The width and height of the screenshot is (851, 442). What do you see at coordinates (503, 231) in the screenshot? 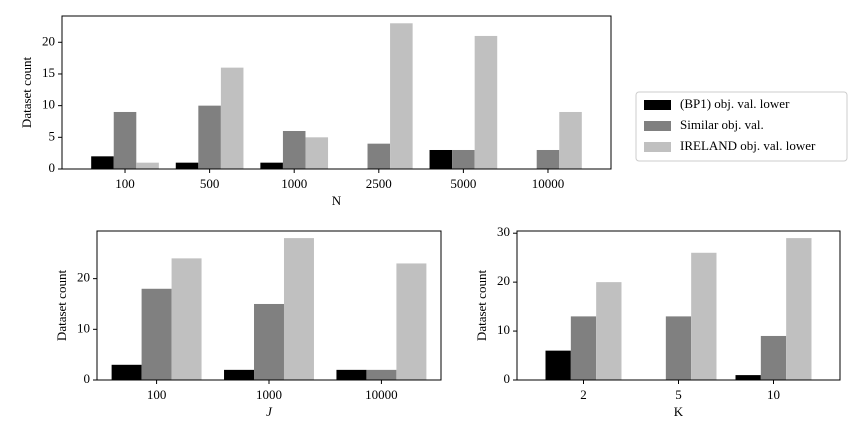
I see `y-tick-label: 30` at bounding box center [503, 231].